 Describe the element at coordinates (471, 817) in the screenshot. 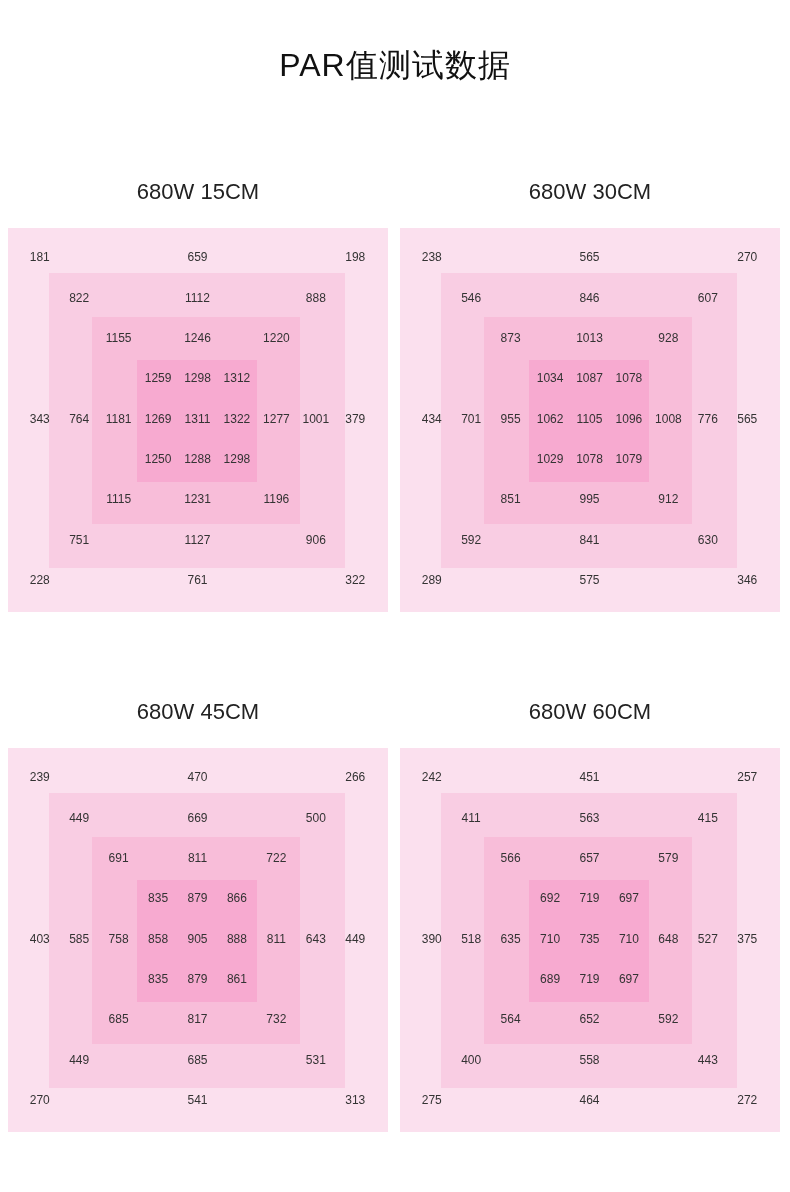

I see `data-label: 411` at that location.